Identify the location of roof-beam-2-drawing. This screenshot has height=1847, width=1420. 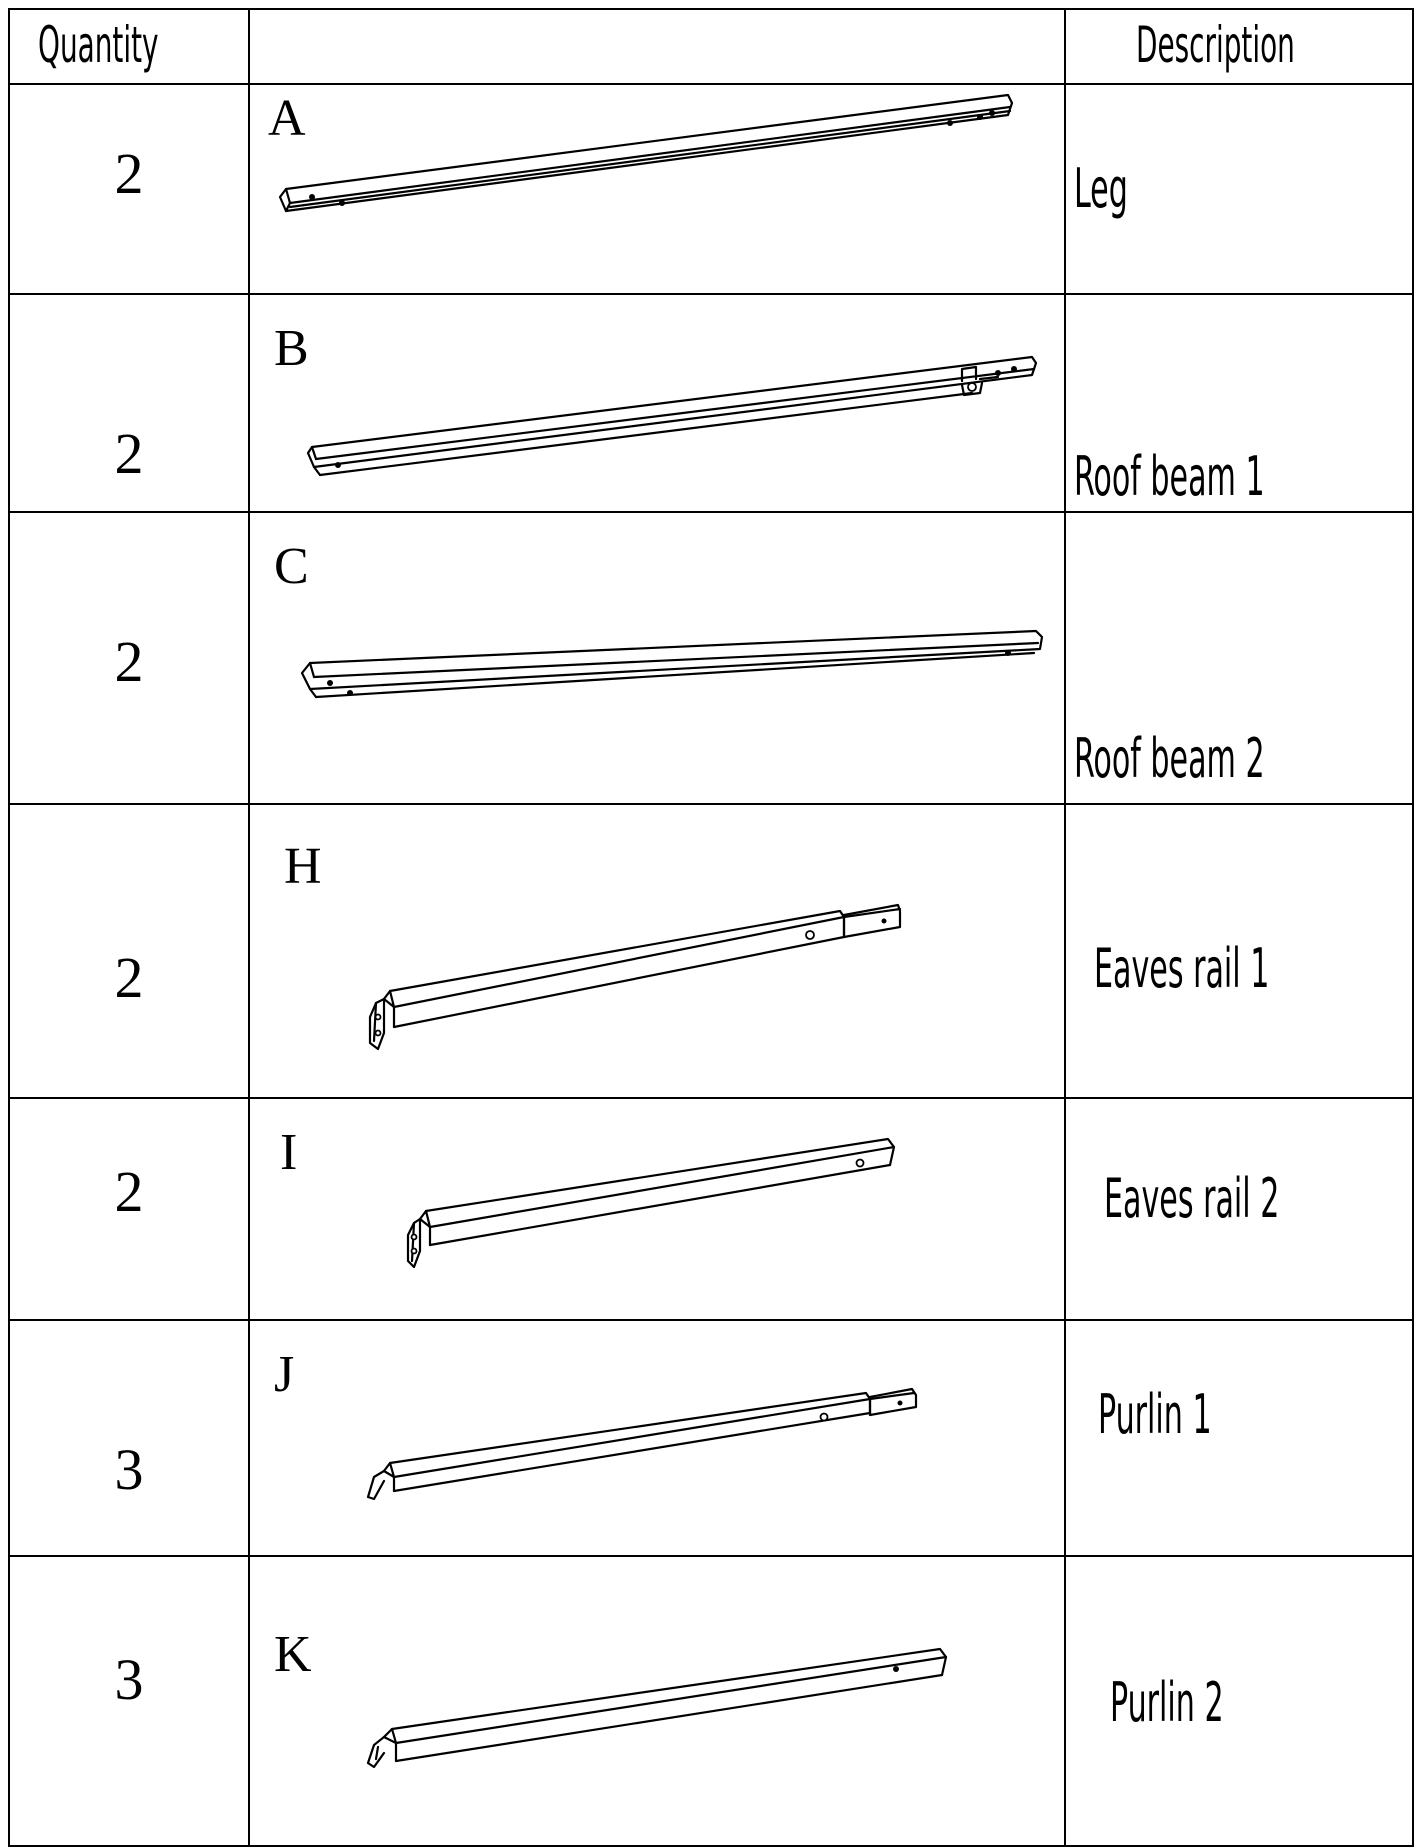
(672, 664).